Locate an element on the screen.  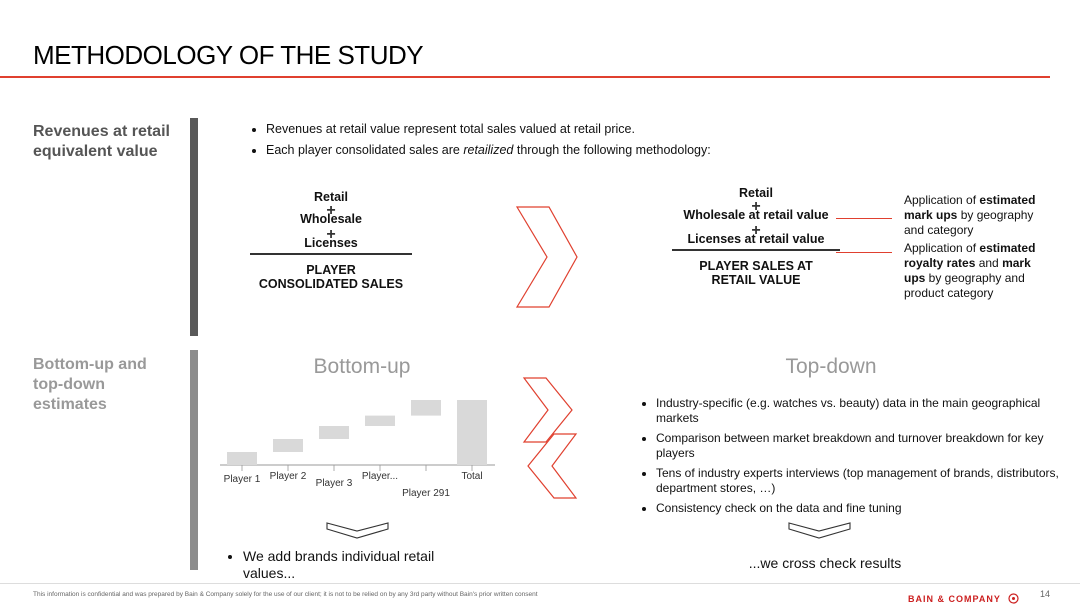
page-number: 14 is located at coordinates (1045, 594).